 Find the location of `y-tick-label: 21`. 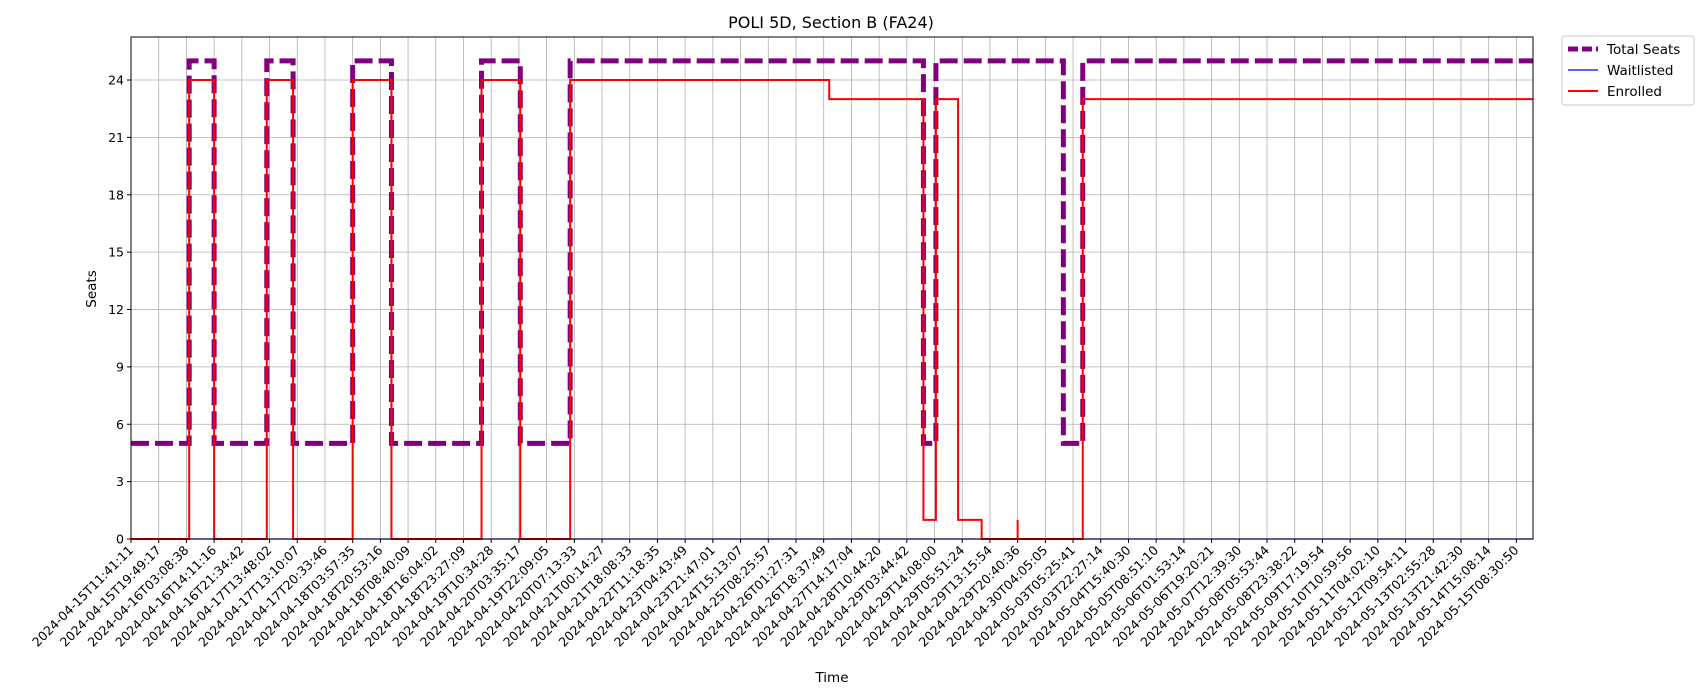

y-tick-label: 21 is located at coordinates (116, 137).